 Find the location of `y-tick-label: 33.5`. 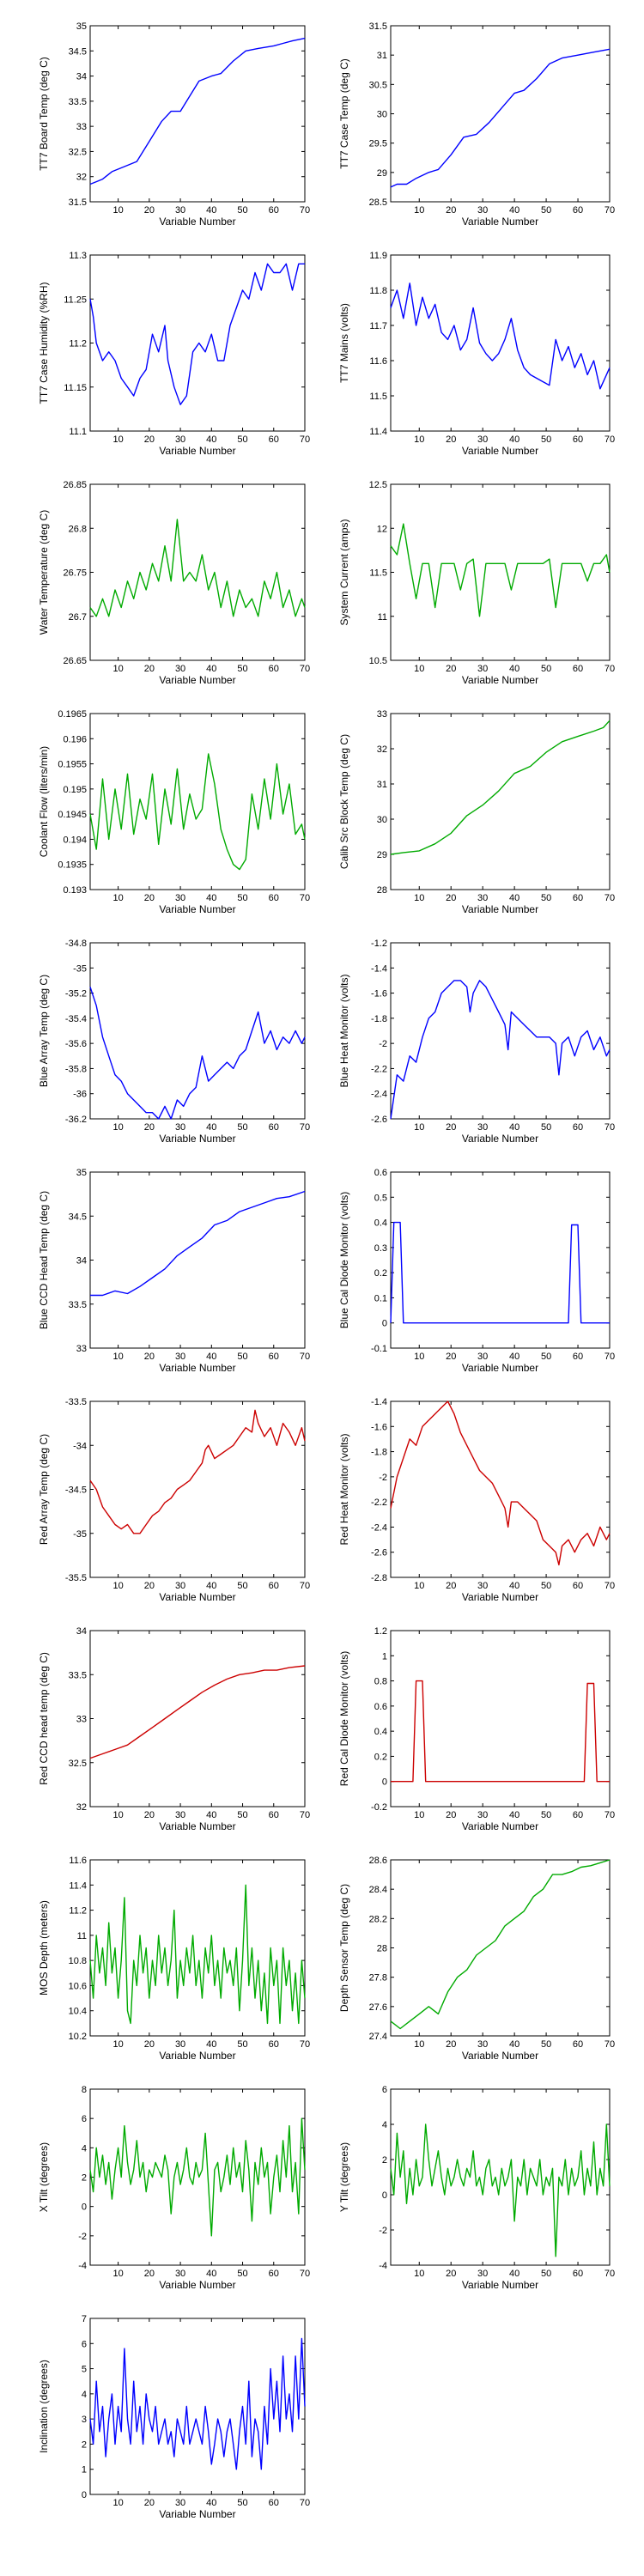

y-tick-label: 33.5 is located at coordinates (78, 1305).